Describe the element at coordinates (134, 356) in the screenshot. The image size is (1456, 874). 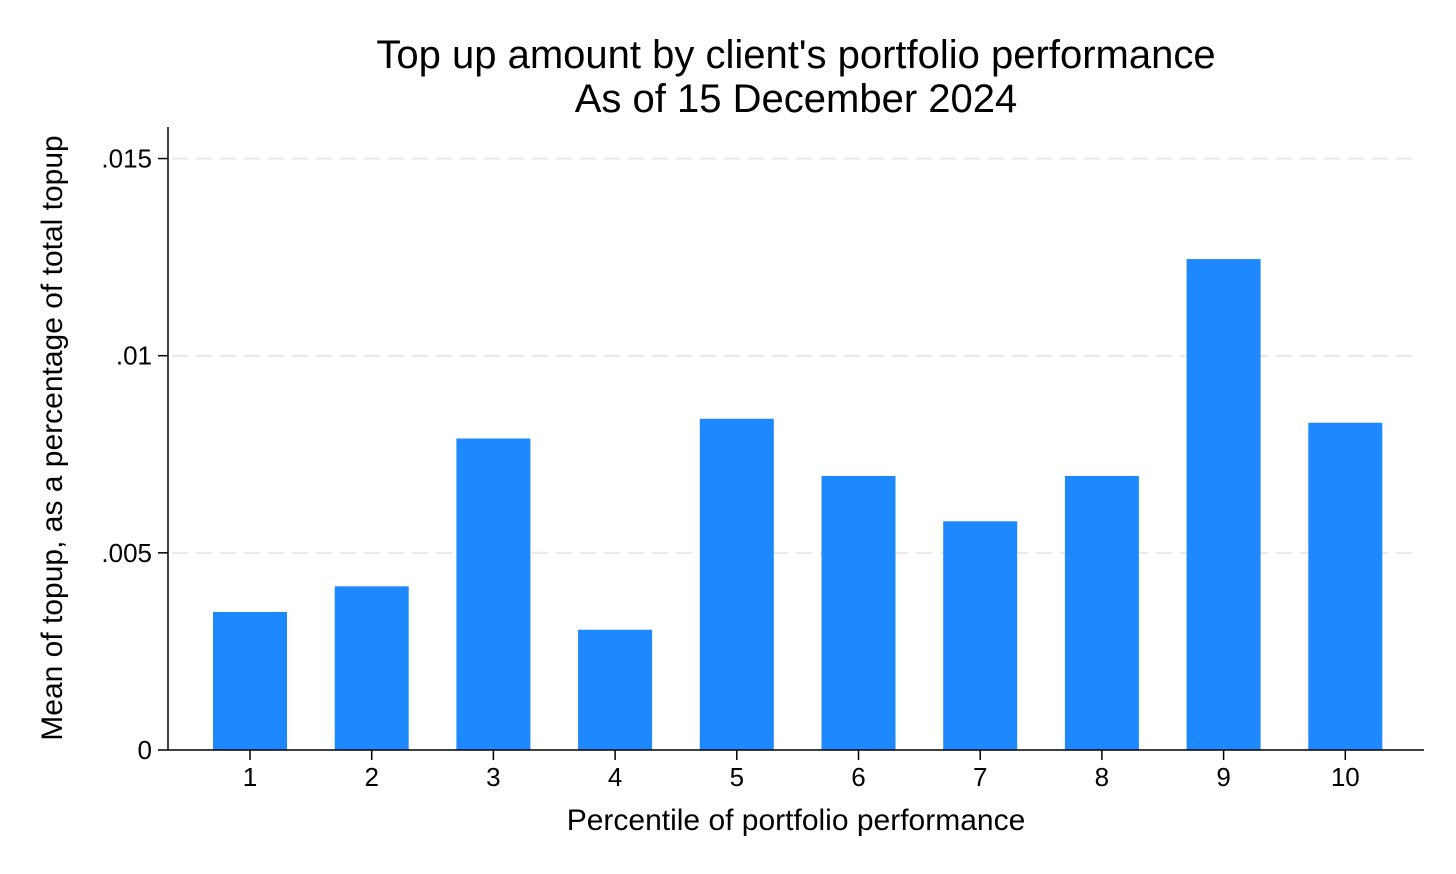
I see `y-tick-label: .01` at that location.